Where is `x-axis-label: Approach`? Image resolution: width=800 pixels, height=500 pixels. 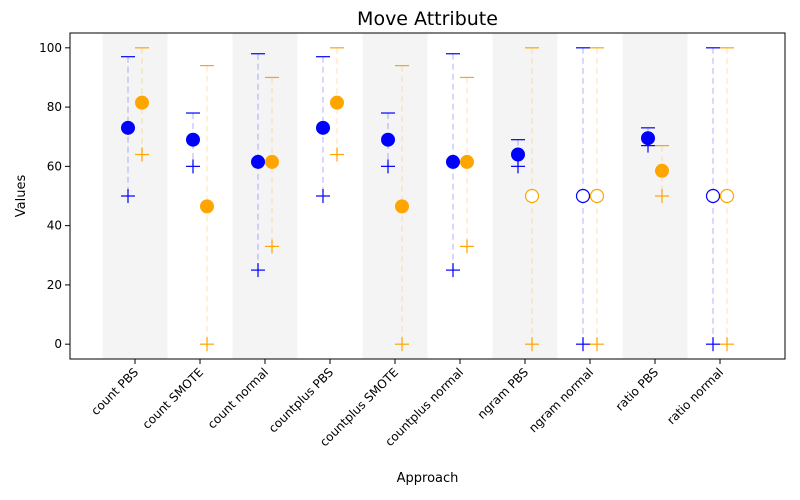
x-axis-label: Approach is located at coordinates (428, 478).